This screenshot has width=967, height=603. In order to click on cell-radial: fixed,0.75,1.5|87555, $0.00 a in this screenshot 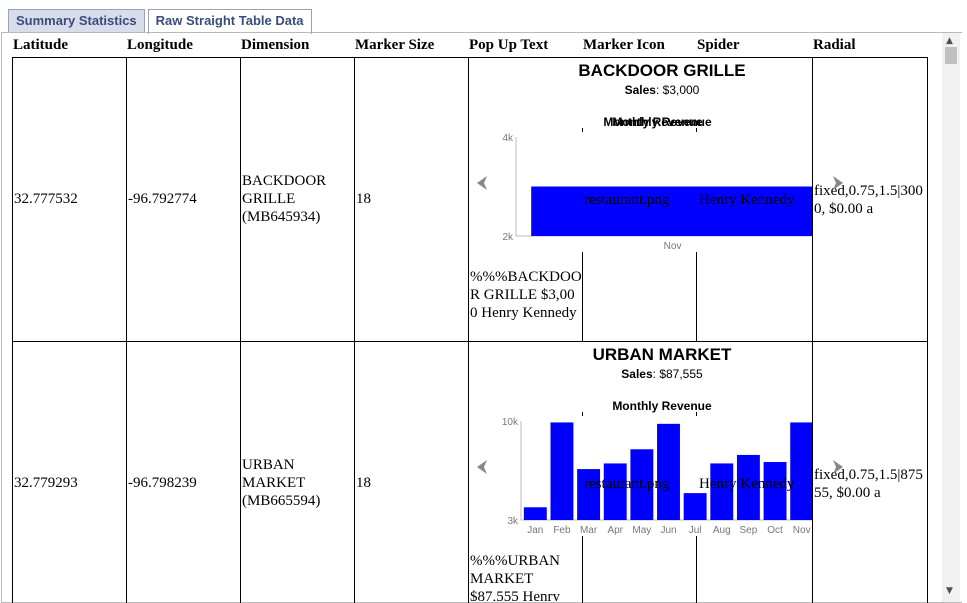, I will do `click(868, 484)`.